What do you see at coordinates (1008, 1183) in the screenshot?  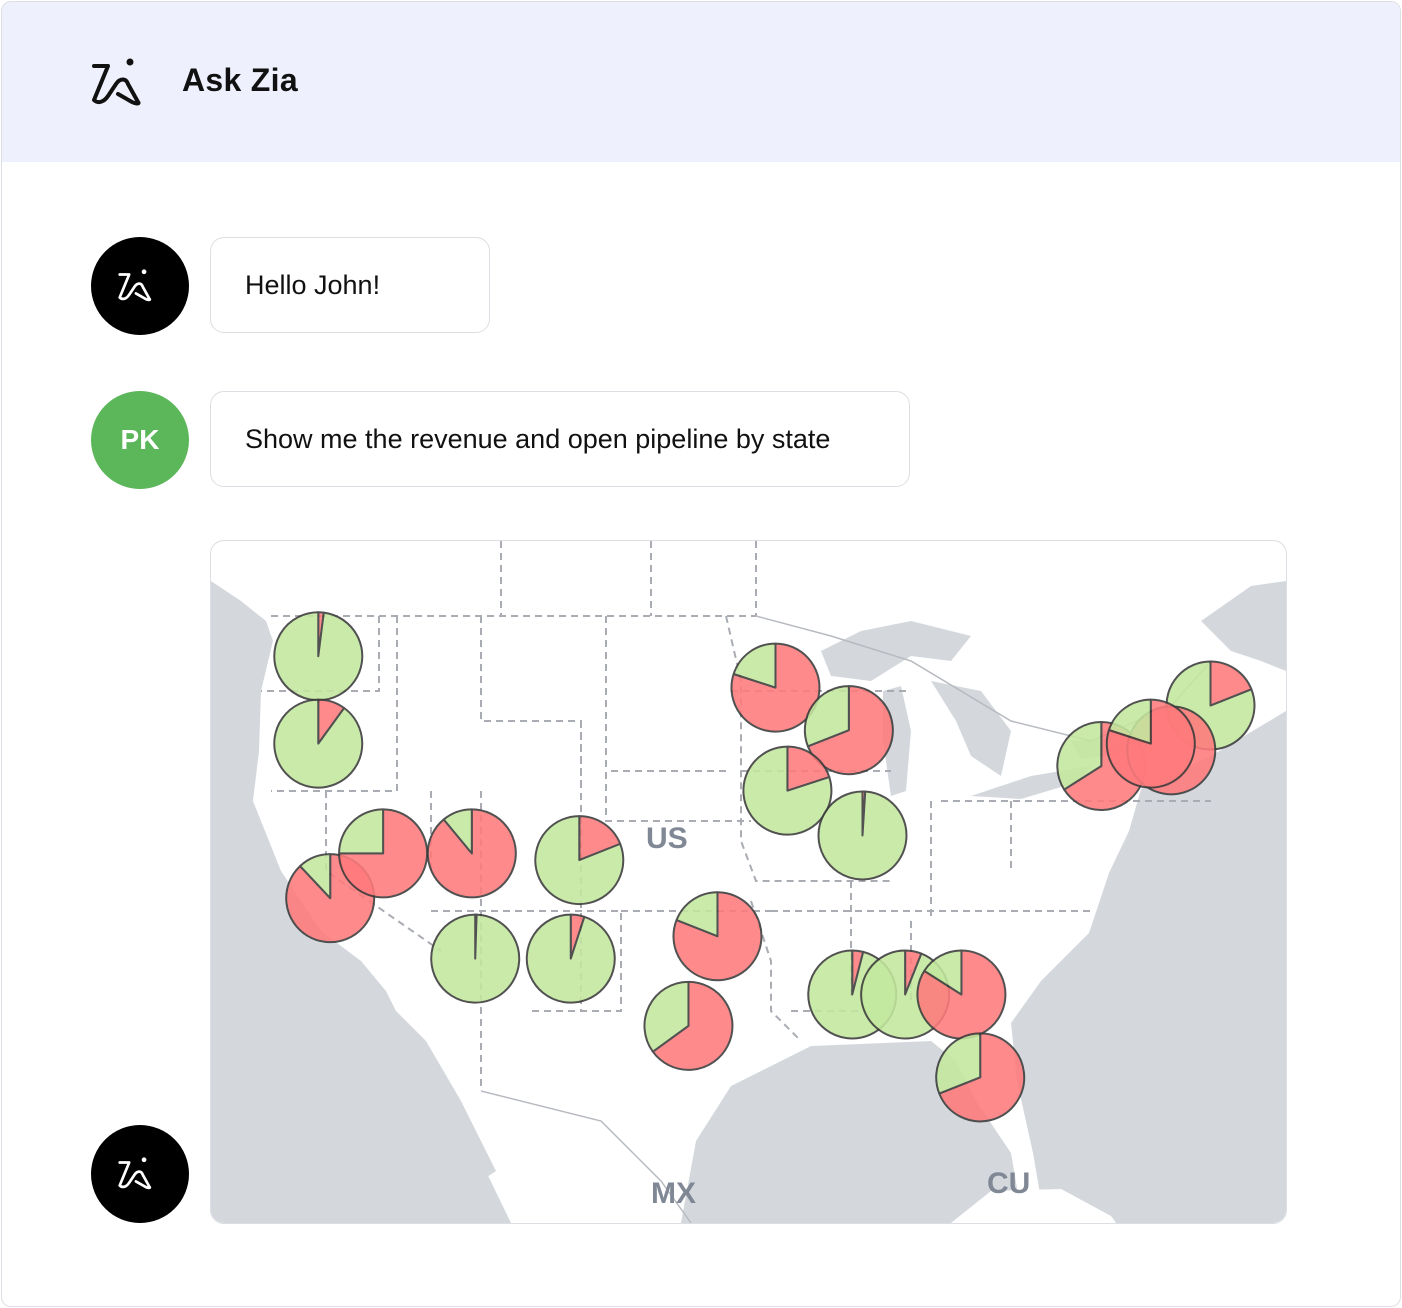 I see `map-label-cu: CU` at bounding box center [1008, 1183].